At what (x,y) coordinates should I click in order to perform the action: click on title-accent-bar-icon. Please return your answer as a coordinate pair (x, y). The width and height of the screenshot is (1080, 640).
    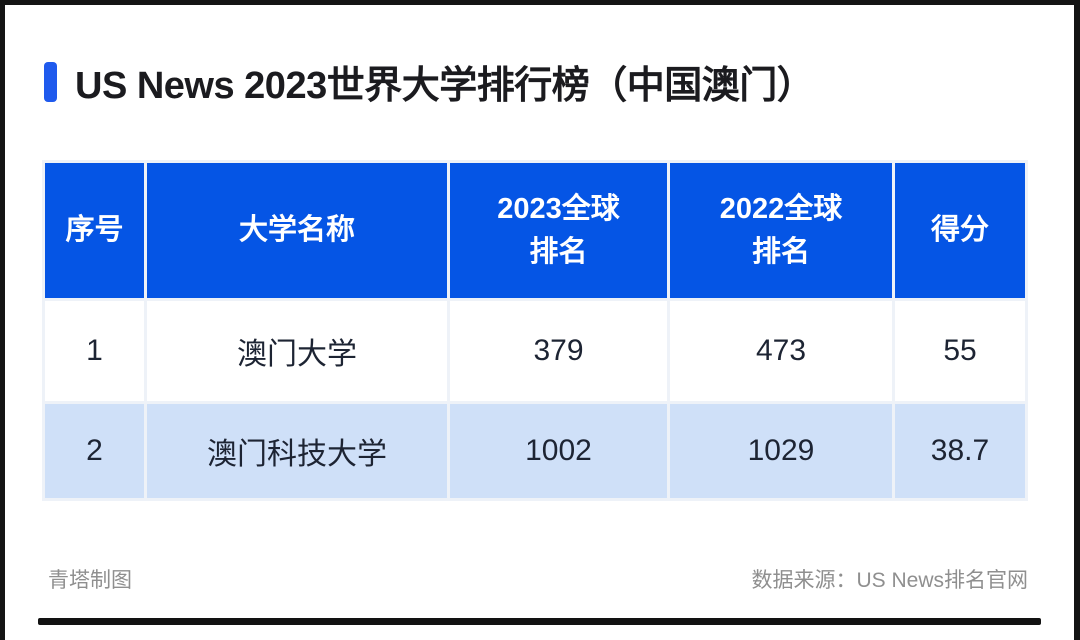
    Looking at the image, I should click on (50, 81).